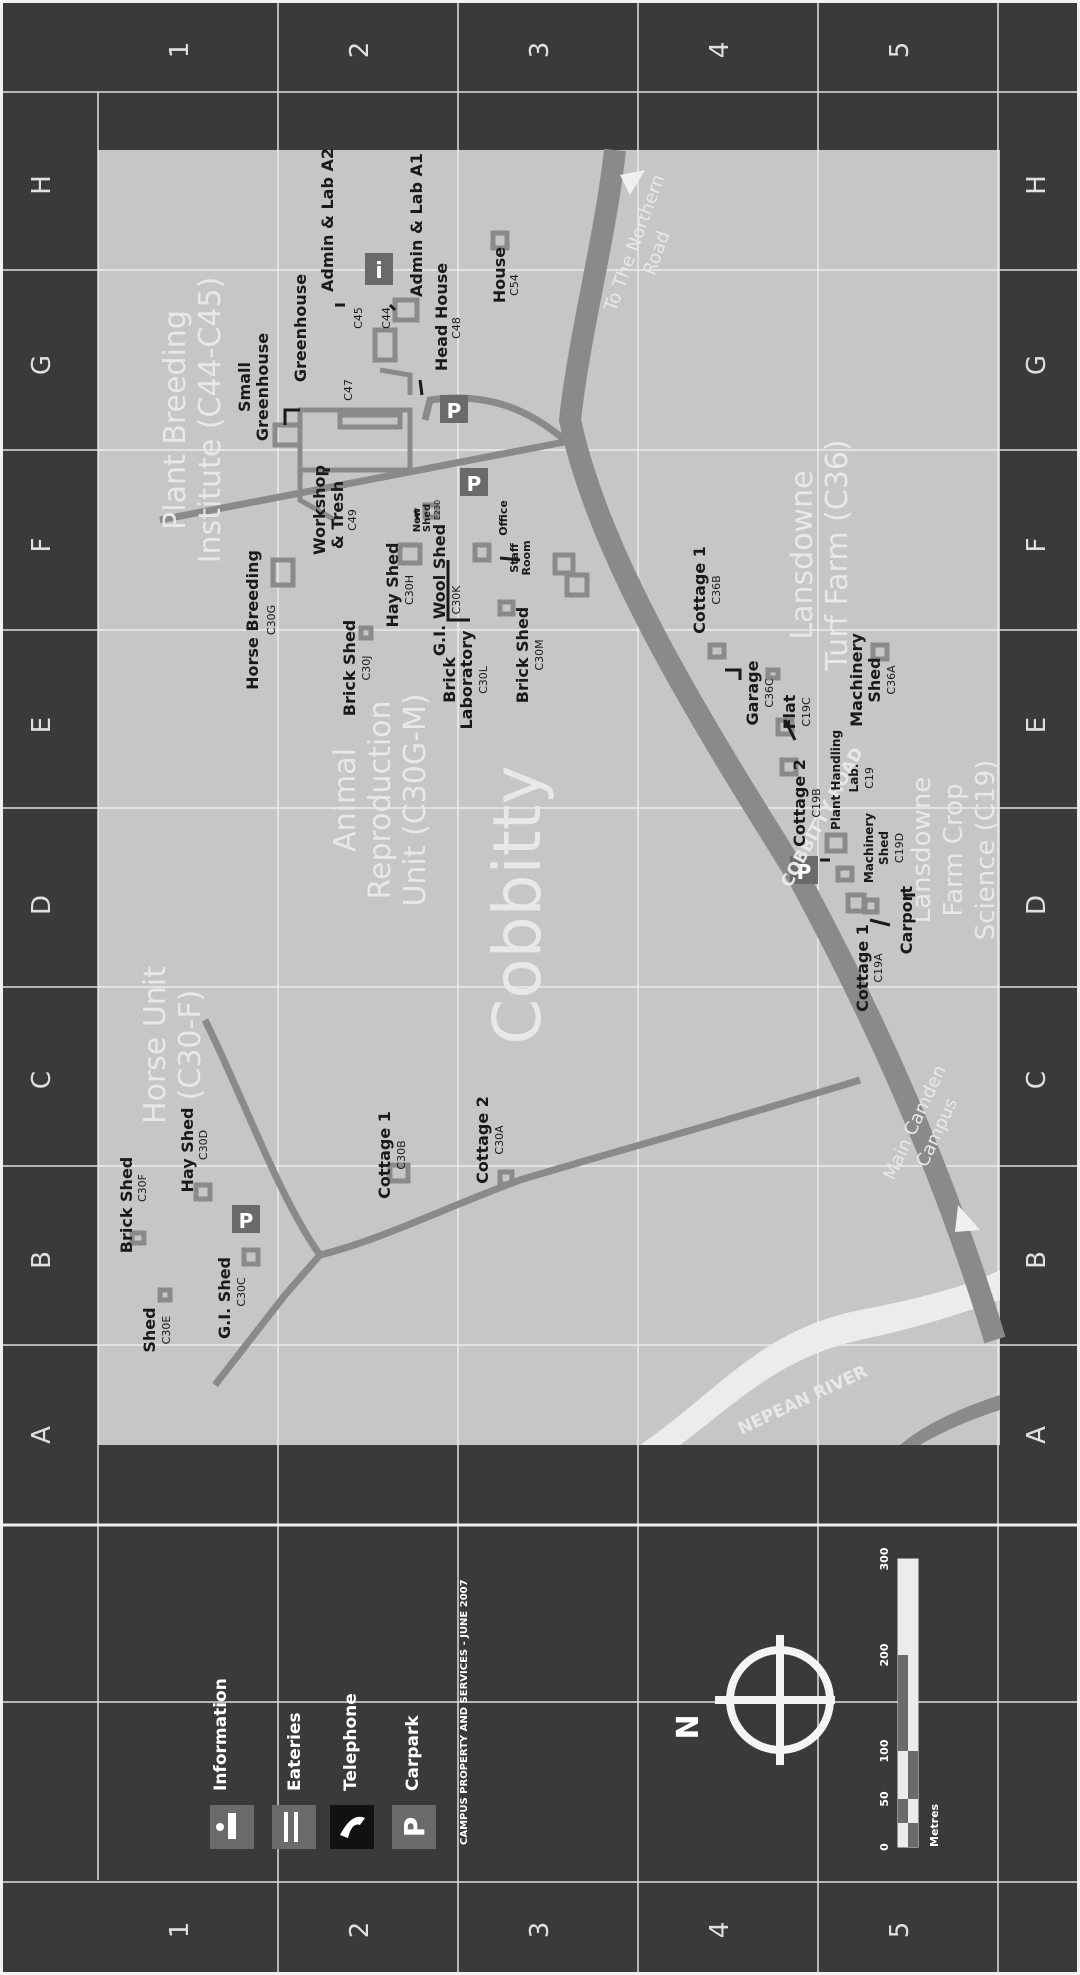 This screenshot has height=1975, width=1080. I want to click on label-greenhouse: Greenhouse, so click(300, 328).